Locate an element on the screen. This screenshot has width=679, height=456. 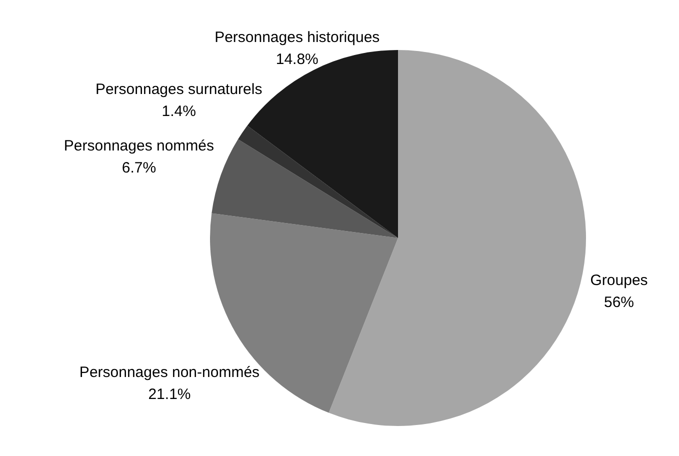
slice-label: Personnages nommés is located at coordinates (139, 146).